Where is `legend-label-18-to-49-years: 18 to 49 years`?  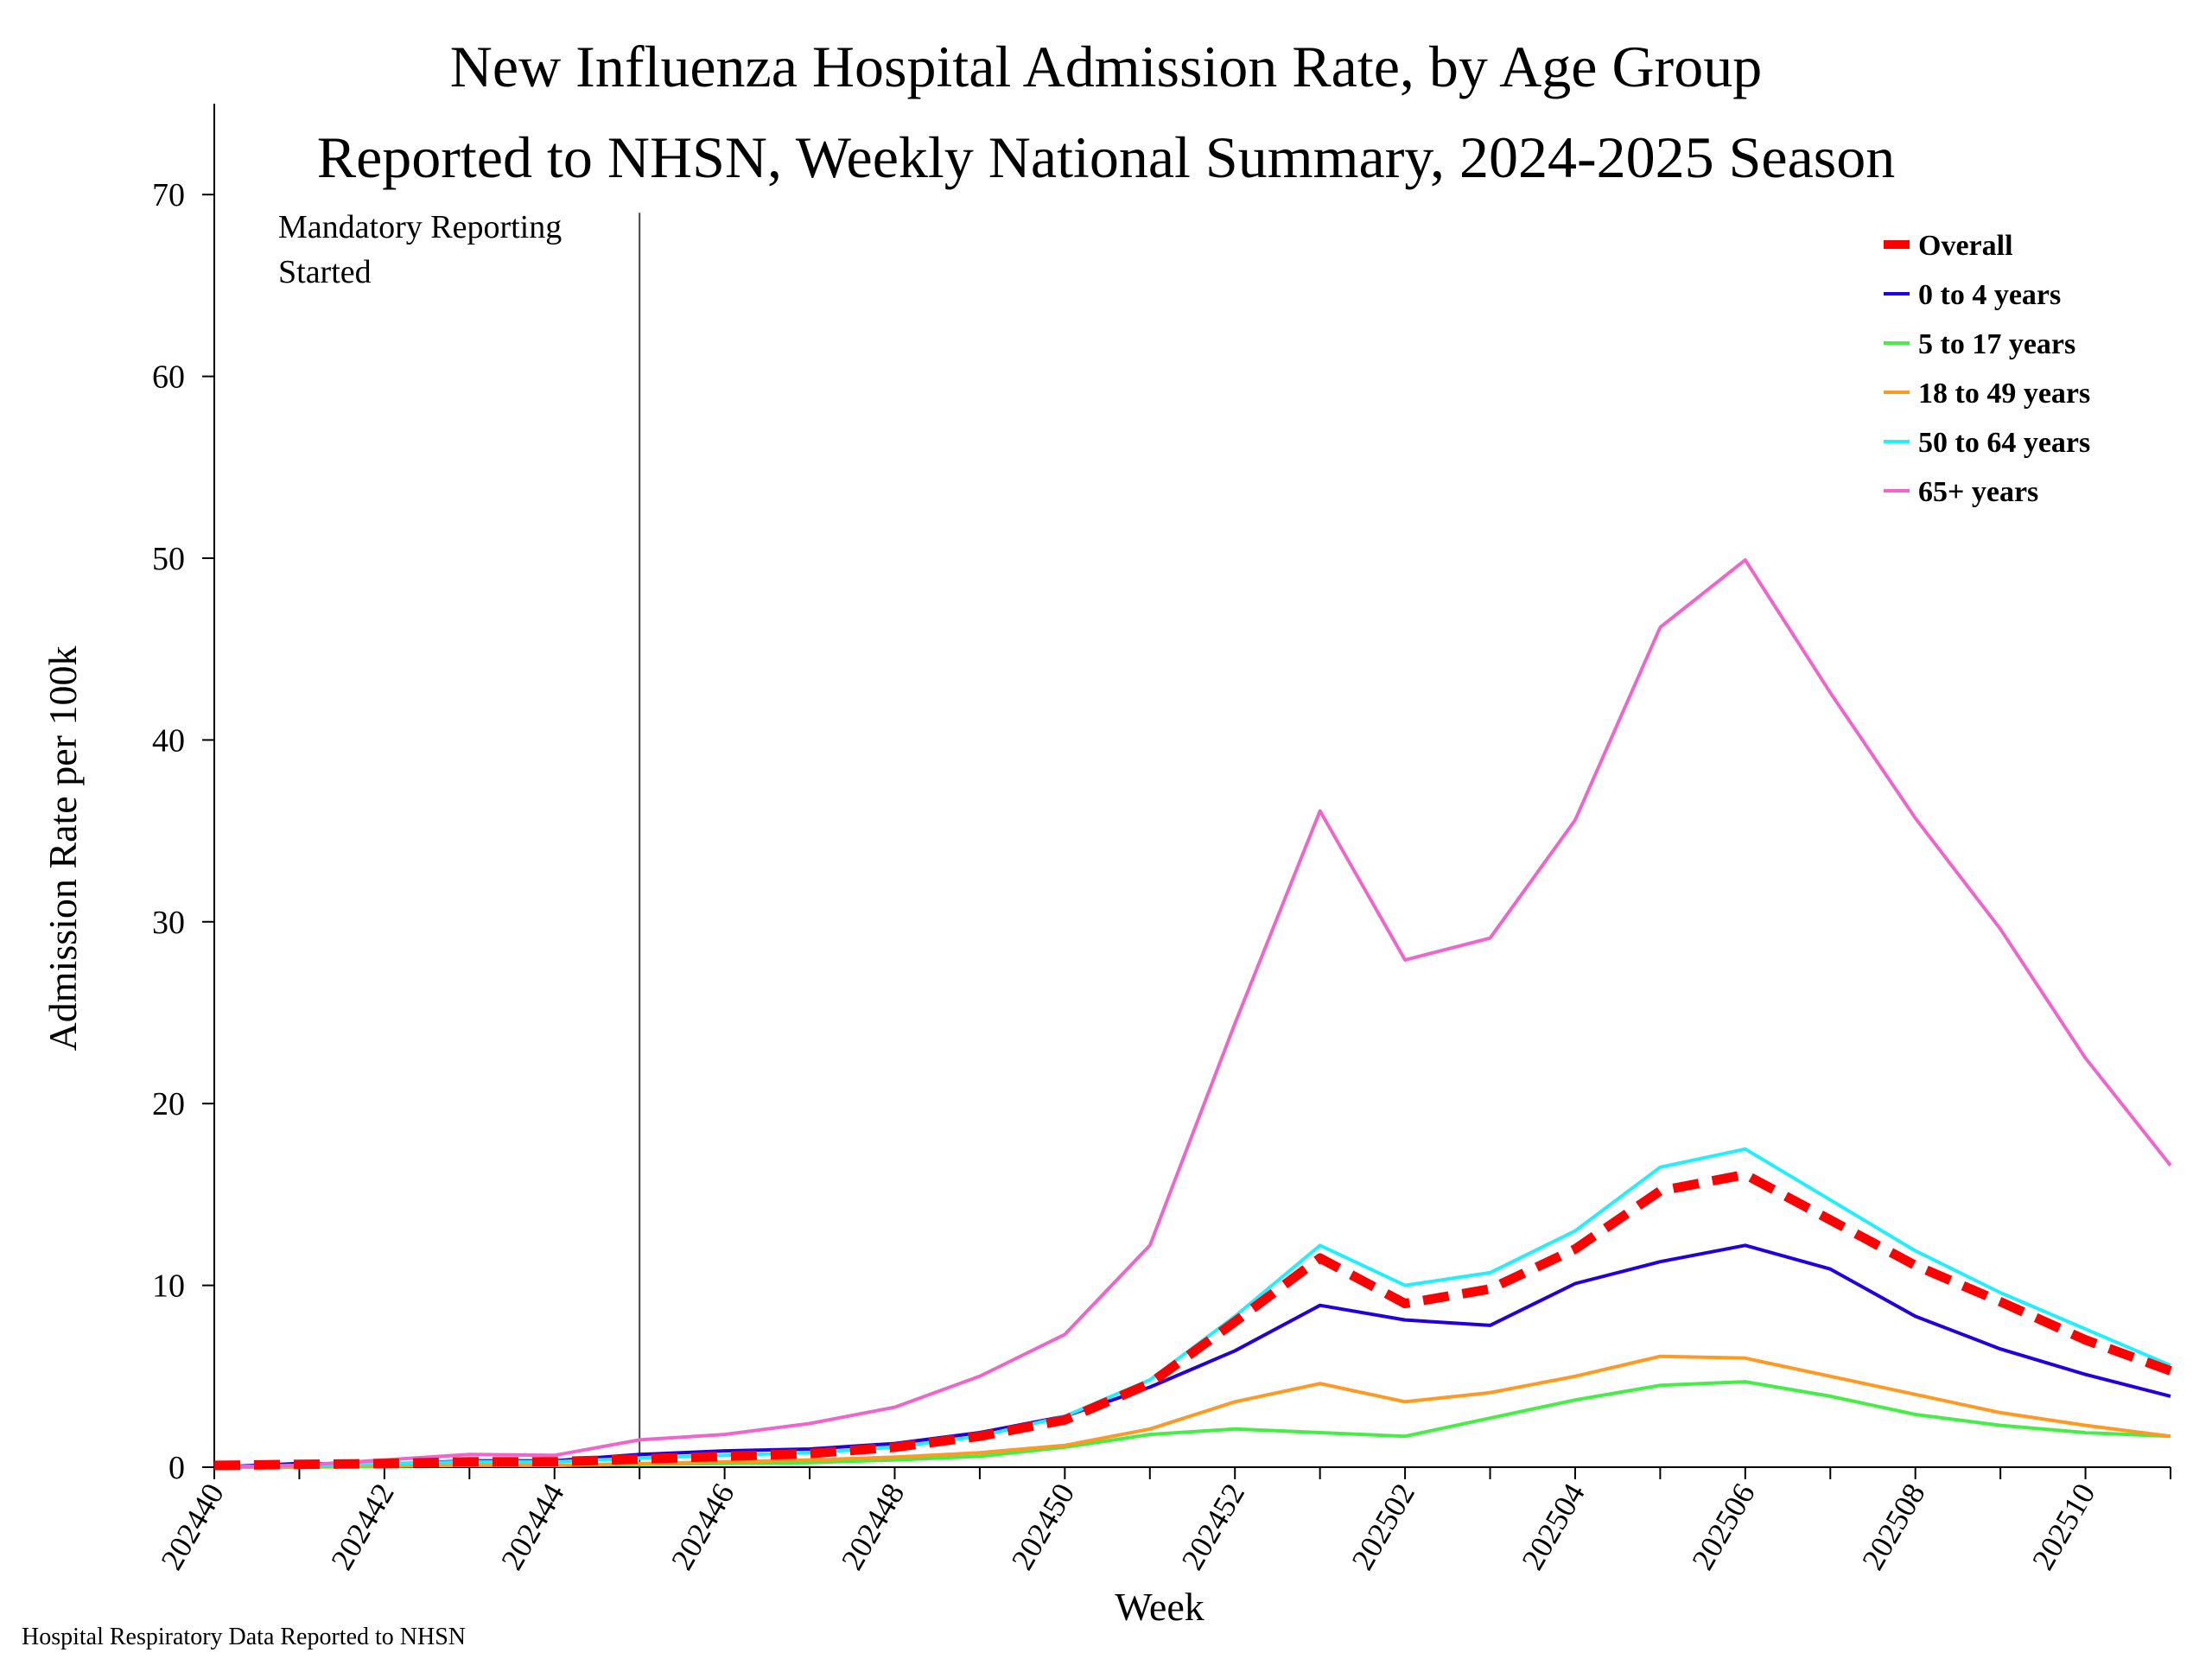 legend-label-18-to-49-years: 18 to 49 years is located at coordinates (2004, 394).